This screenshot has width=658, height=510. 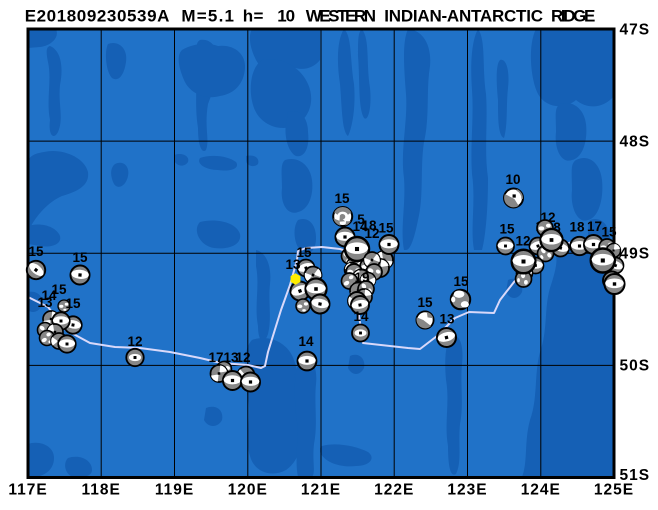 What do you see at coordinates (463, 16) in the screenshot?
I see `svg-text: INDIAN-ANTARCTIC` at bounding box center [463, 16].